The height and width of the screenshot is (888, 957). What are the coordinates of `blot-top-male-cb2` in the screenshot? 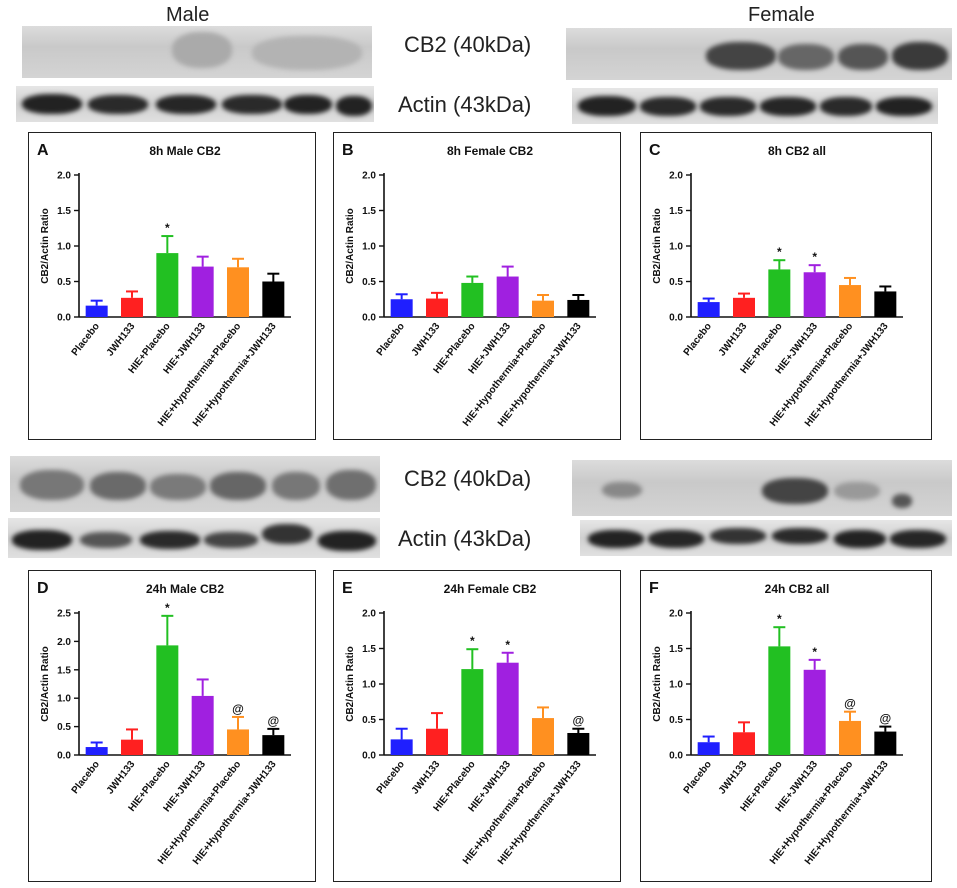 It's located at (197, 52).